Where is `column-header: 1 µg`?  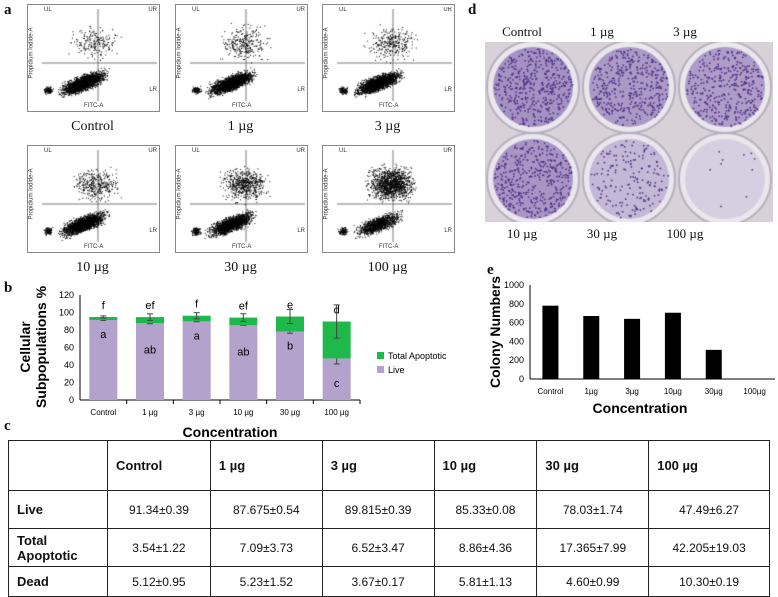
column-header: 1 µg is located at coordinates (266, 466).